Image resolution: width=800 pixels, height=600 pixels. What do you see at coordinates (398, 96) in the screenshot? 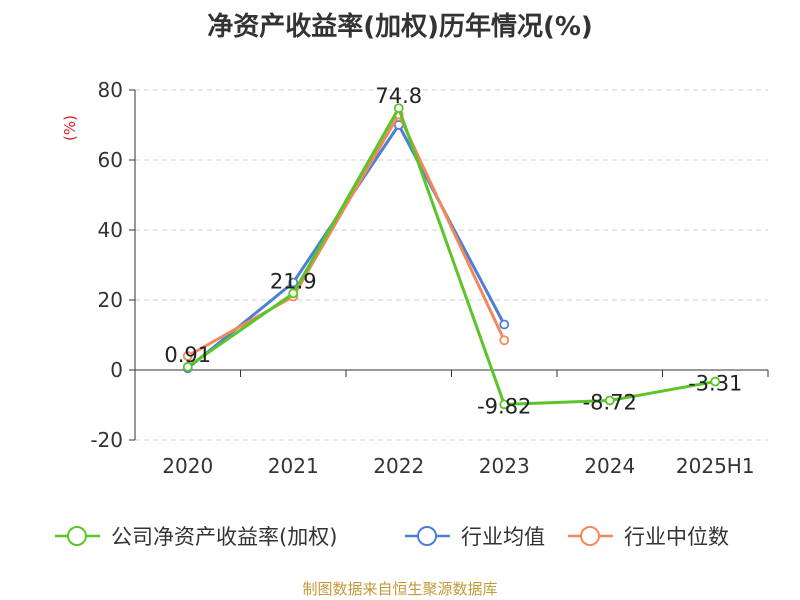
I see `data-label: 74.8` at bounding box center [398, 96].